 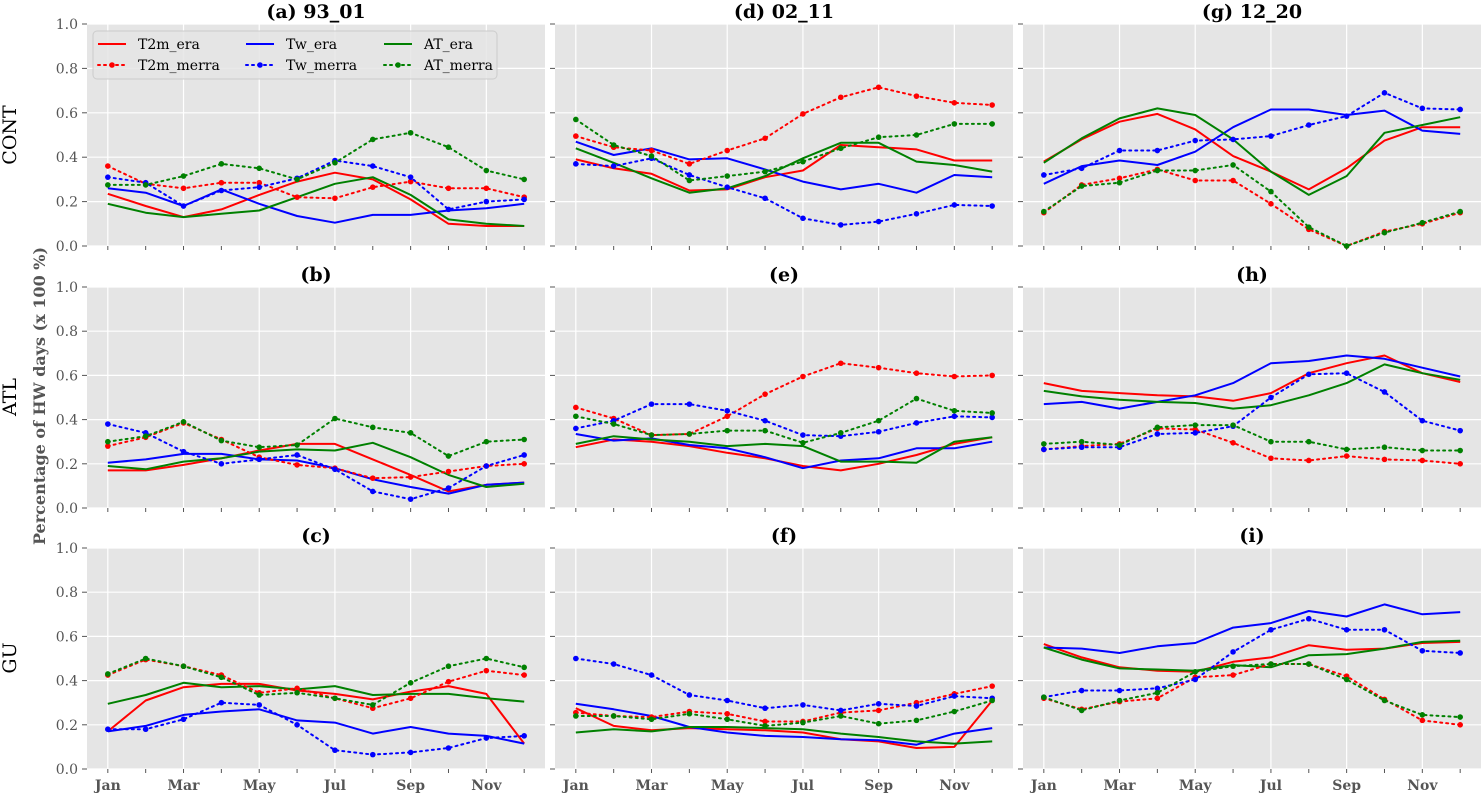 What do you see at coordinates (67, 247) in the screenshot?
I see `ytick-label: 0.0` at bounding box center [67, 247].